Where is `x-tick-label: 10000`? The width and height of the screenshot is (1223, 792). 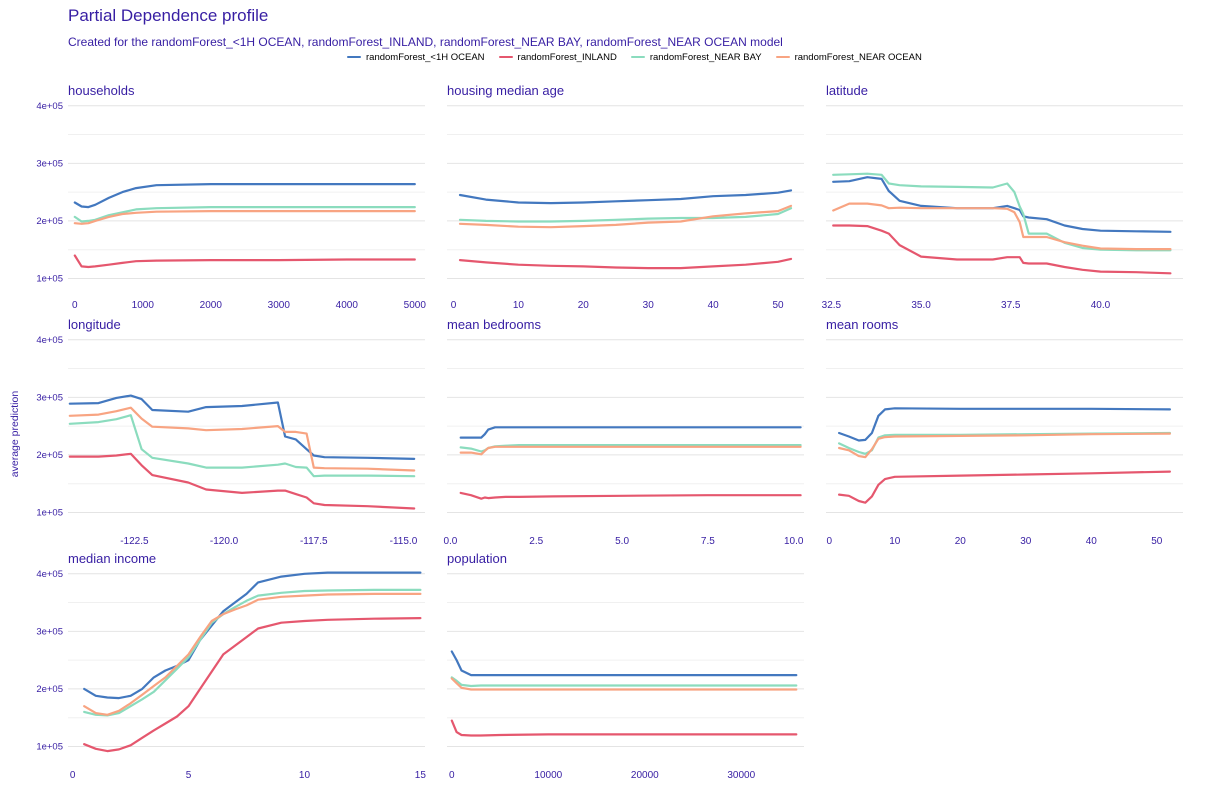 x-tick-label: 10000 is located at coordinates (548, 775).